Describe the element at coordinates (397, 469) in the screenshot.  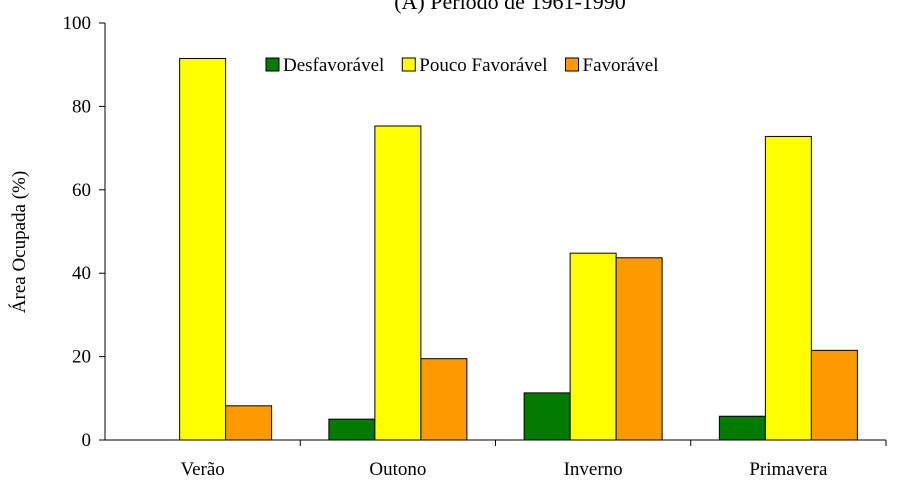
I see `x-tick-label: Outono` at that location.